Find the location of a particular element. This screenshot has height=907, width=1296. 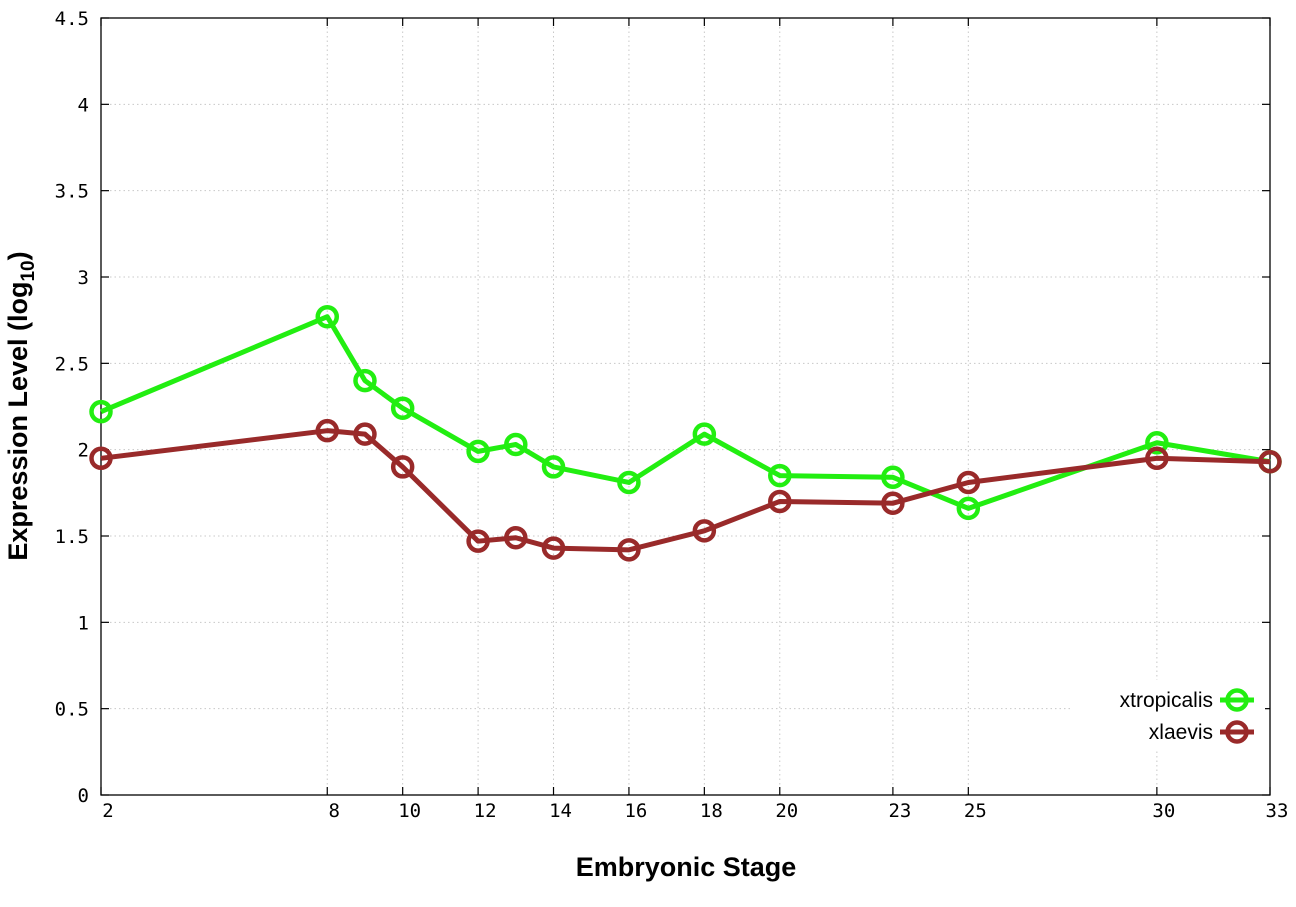

x-tick-label: 12 is located at coordinates (485, 811).